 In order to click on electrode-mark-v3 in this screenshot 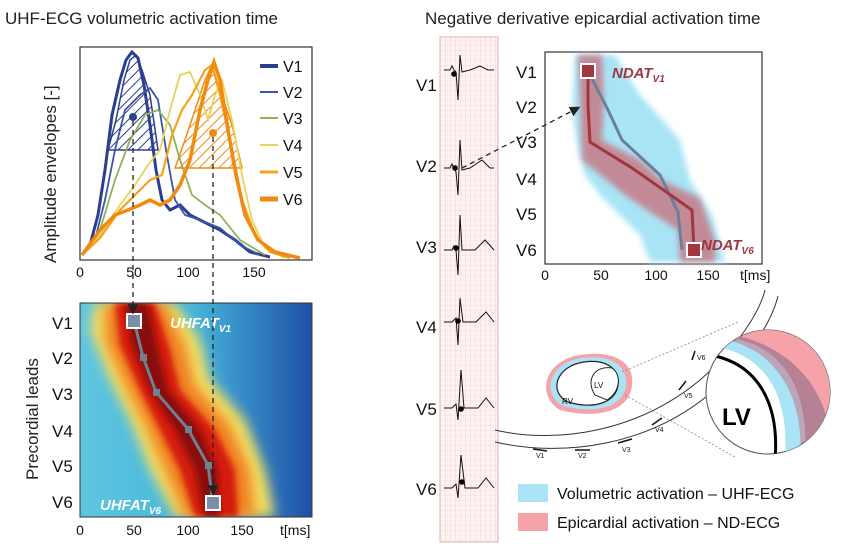, I will do `click(625, 441)`.